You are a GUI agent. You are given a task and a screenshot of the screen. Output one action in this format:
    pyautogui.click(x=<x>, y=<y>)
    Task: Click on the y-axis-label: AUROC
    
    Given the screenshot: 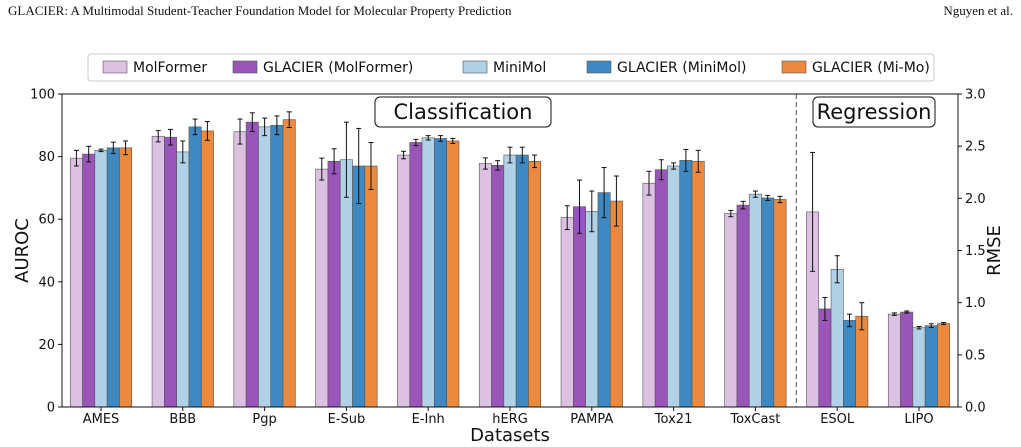 What is the action you would take?
    pyautogui.click(x=22, y=250)
    